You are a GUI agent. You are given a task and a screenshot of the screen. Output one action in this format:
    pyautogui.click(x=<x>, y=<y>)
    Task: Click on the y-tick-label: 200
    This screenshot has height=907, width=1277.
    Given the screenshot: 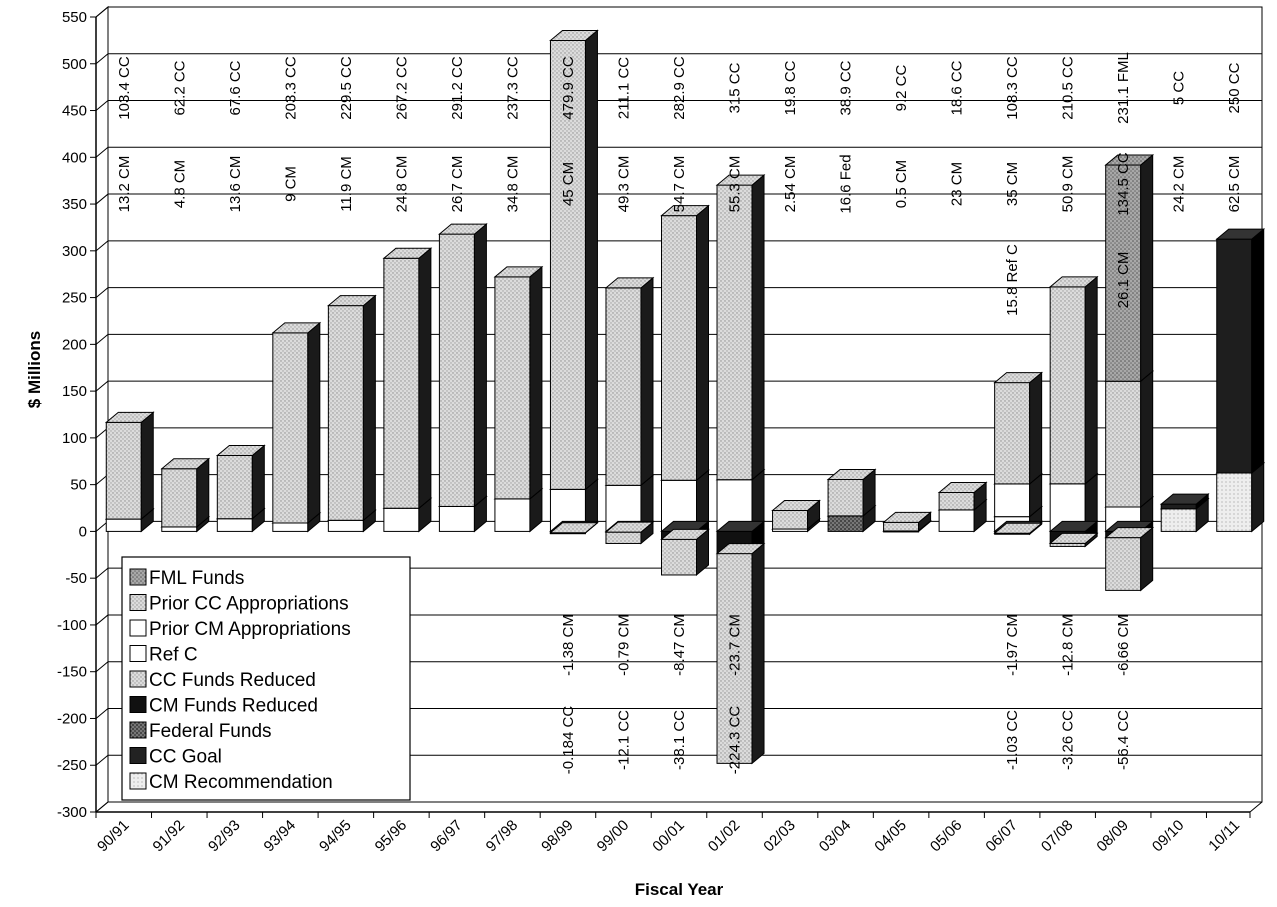 What is the action you would take?
    pyautogui.click(x=74, y=344)
    